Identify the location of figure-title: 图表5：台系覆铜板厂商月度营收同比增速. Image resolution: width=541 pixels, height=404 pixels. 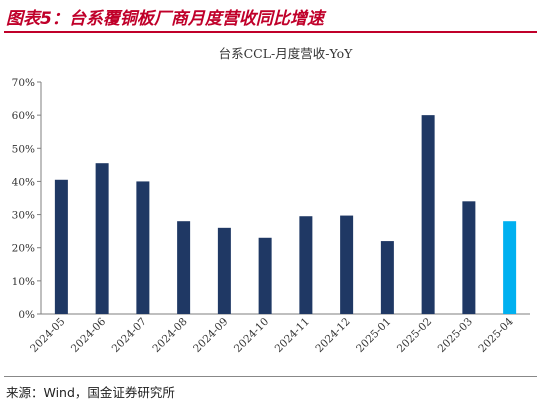
(165, 19).